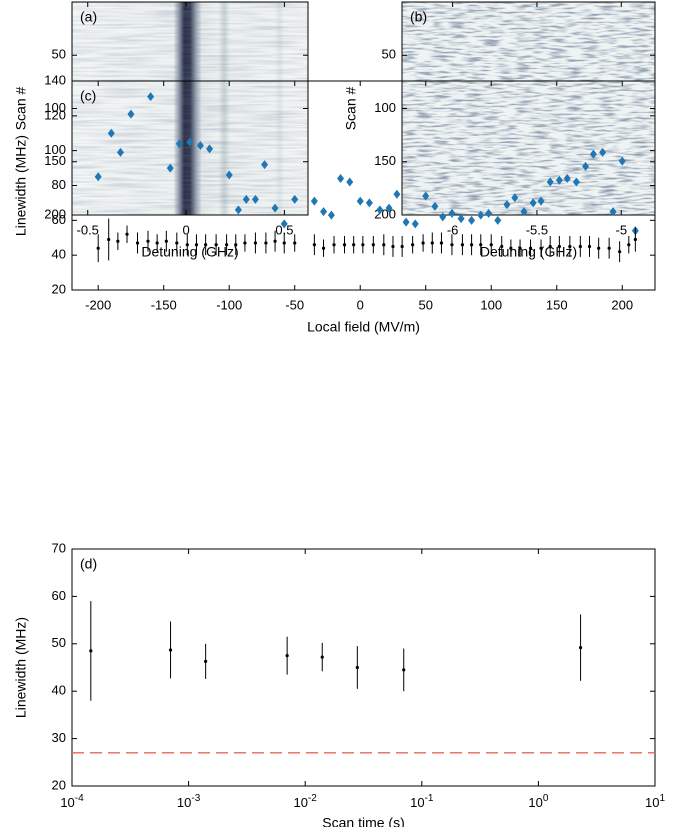  Describe the element at coordinates (59, 642) in the screenshot. I see `y-tick-label: 50` at that location.